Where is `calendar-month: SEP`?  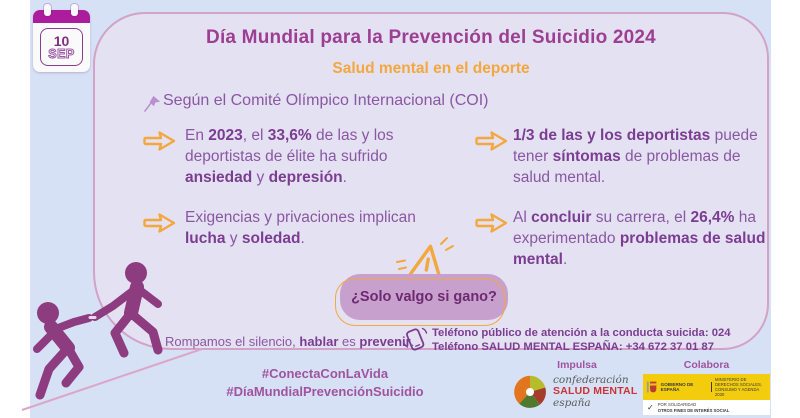 calendar-month: SEP is located at coordinates (61, 53).